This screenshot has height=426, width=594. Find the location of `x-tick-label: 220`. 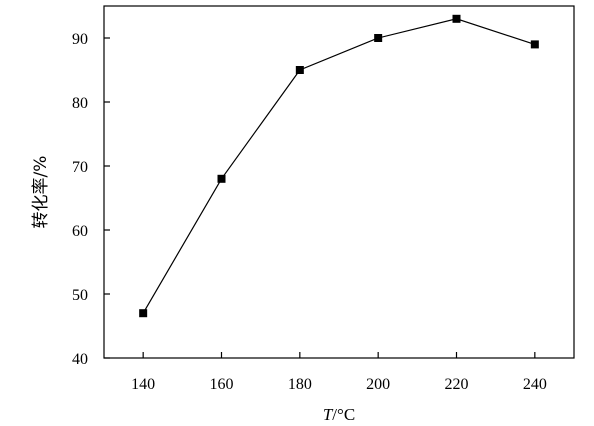

x-tick-label: 220 is located at coordinates (457, 384).